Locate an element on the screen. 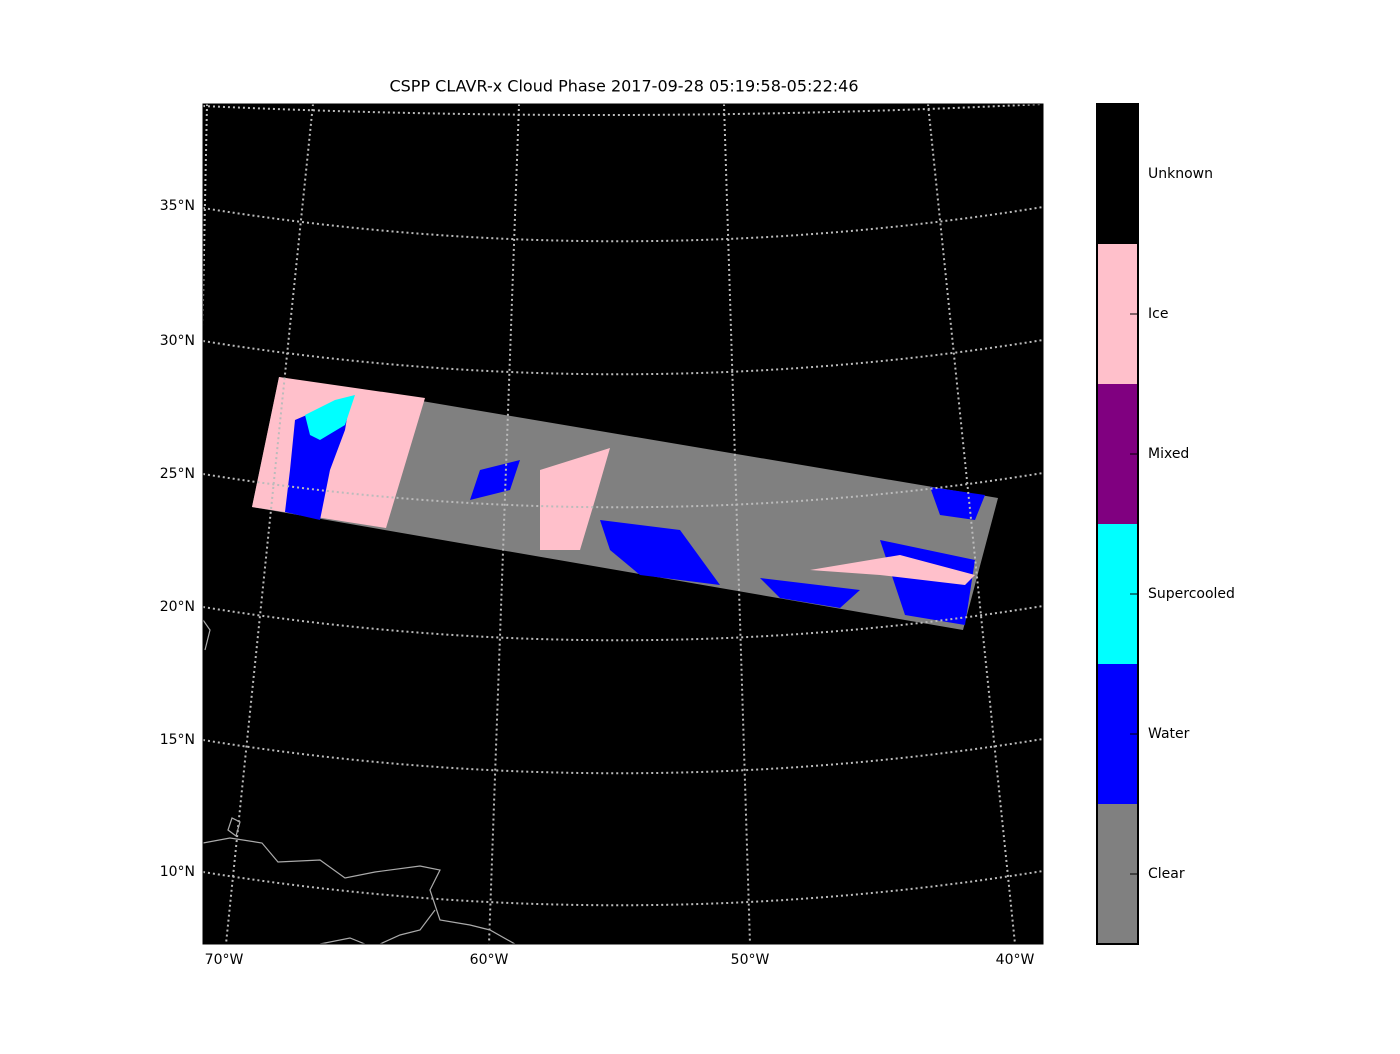 Image resolution: width=1400 pixels, height=1054 pixels. colorbar-label: Water is located at coordinates (1169, 734).